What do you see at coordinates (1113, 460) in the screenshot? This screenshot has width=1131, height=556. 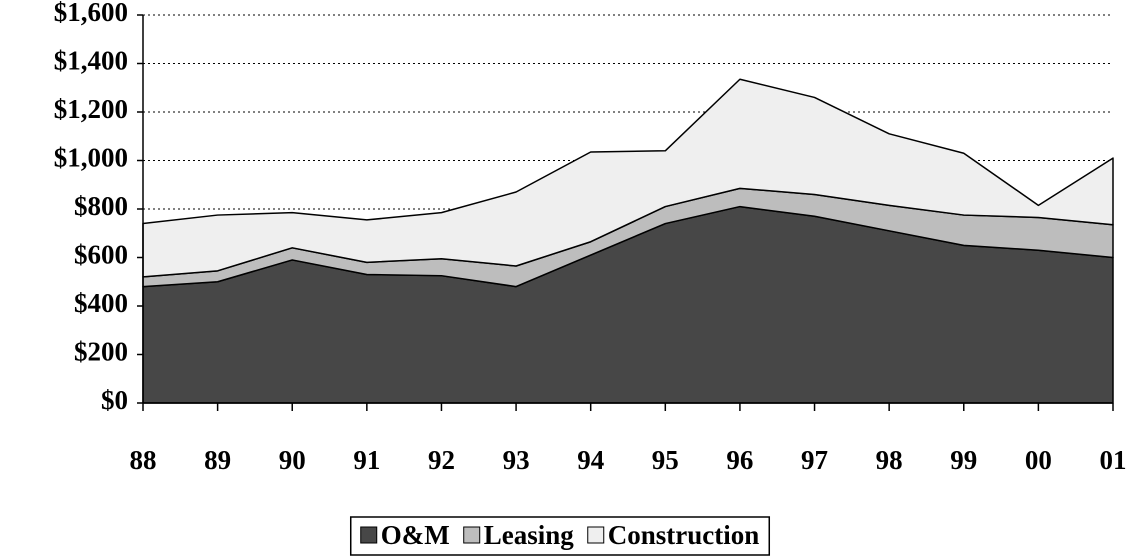 I see `x-tick-label: 01` at bounding box center [1113, 460].